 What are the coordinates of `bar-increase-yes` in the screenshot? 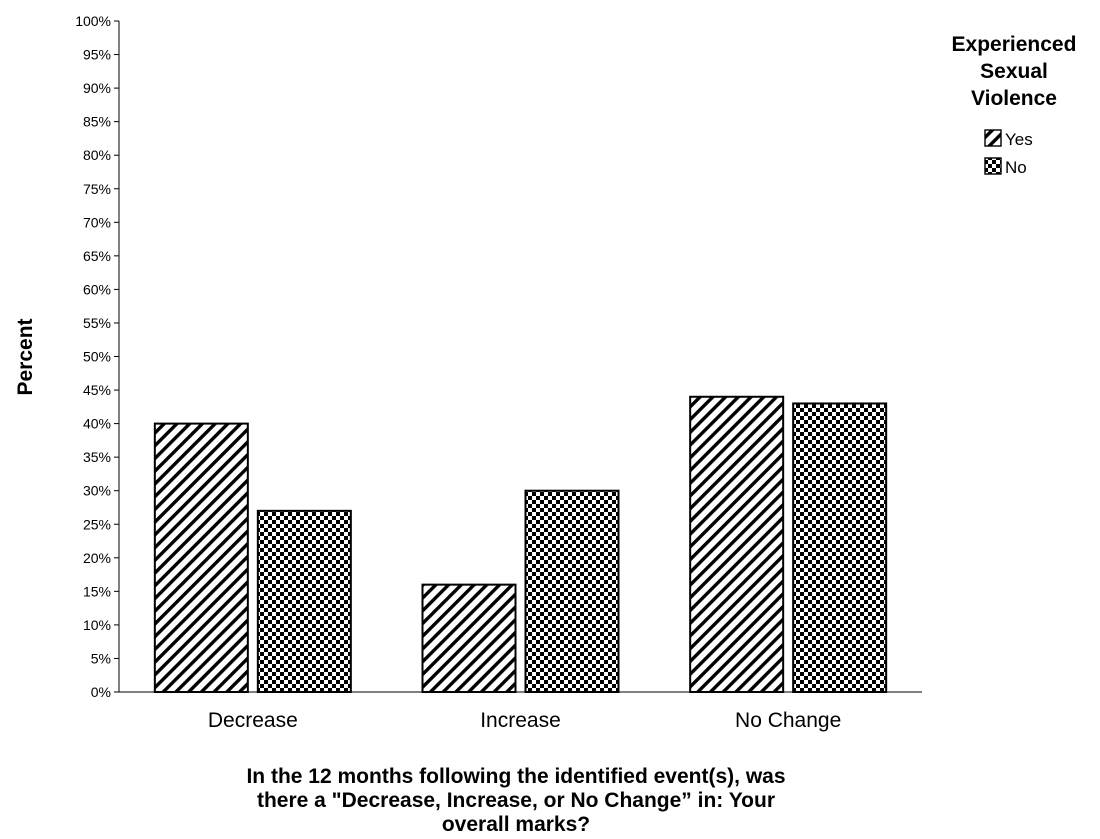 It's located at (469, 638).